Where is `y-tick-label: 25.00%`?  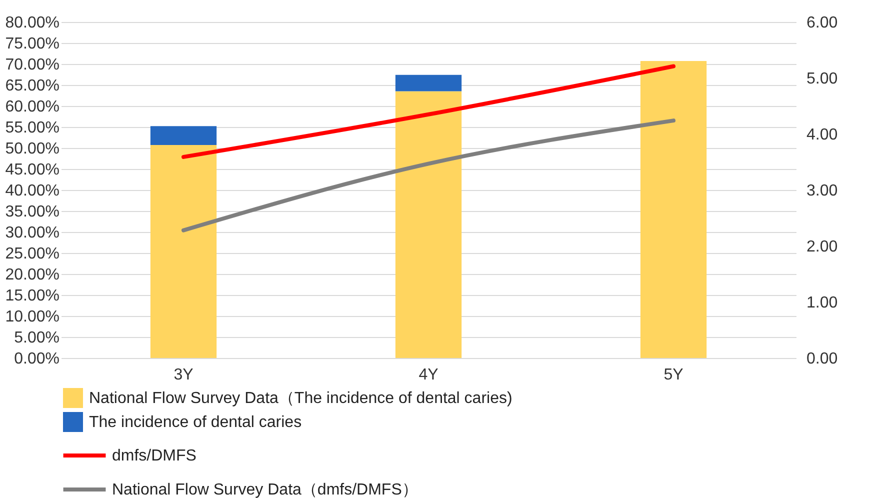
y-tick-label: 25.00% is located at coordinates (32, 254).